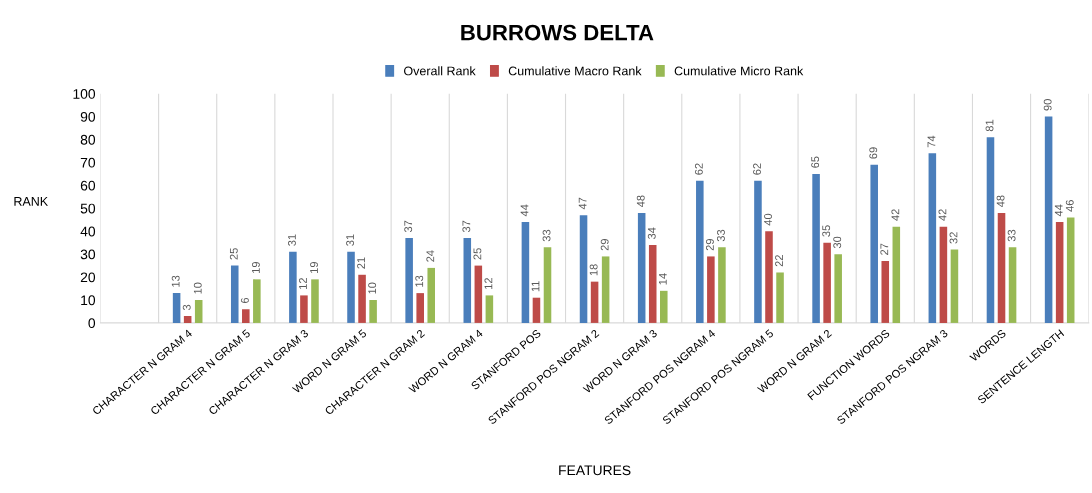  What do you see at coordinates (953, 238) in the screenshot?
I see `data-label: 32` at bounding box center [953, 238].